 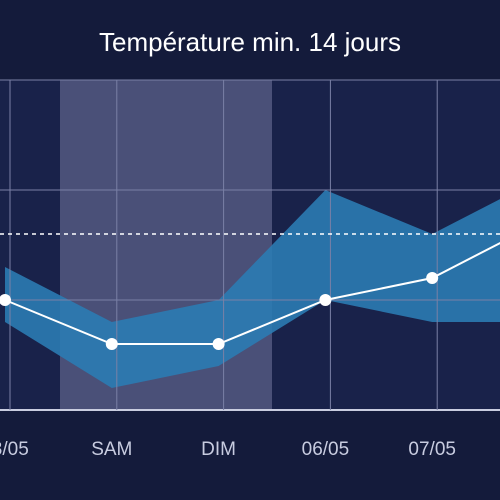 What do you see at coordinates (218, 449) in the screenshot?
I see `x-tick-label: DIM` at bounding box center [218, 449].